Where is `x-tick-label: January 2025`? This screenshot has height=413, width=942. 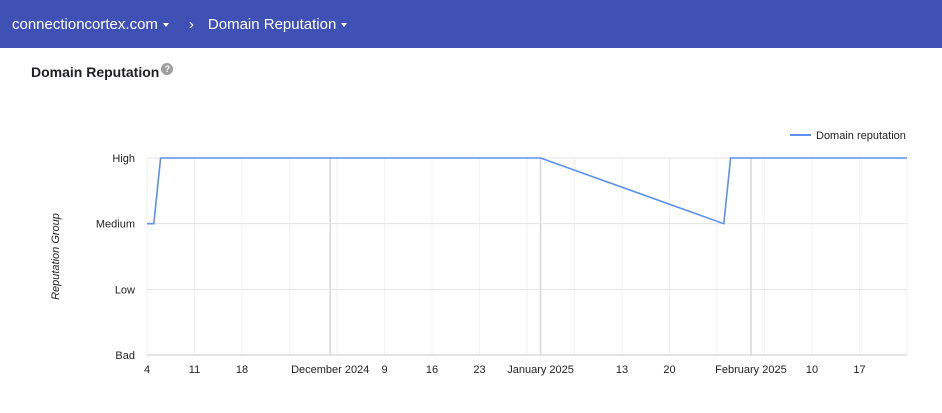 x-tick-label: January 2025 is located at coordinates (540, 370).